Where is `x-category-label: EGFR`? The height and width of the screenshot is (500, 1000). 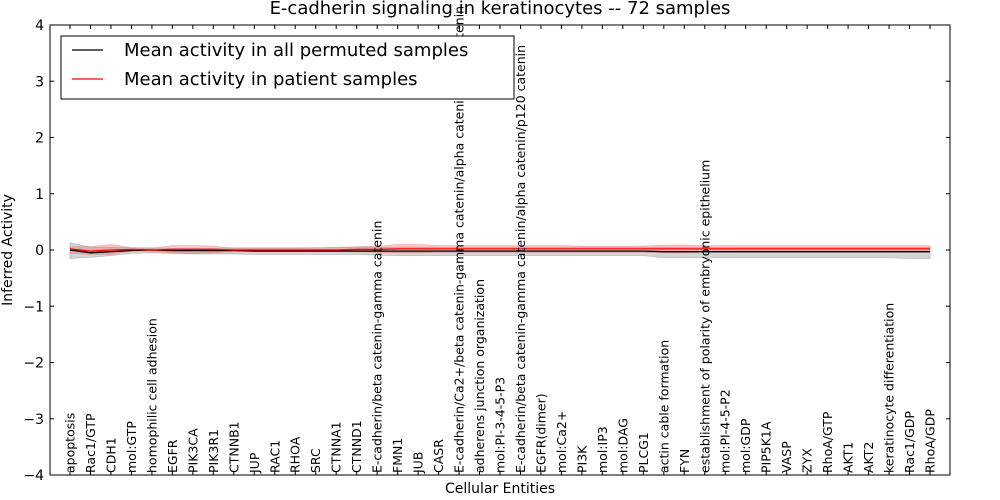 x-category-label: EGFR is located at coordinates (172, 456).